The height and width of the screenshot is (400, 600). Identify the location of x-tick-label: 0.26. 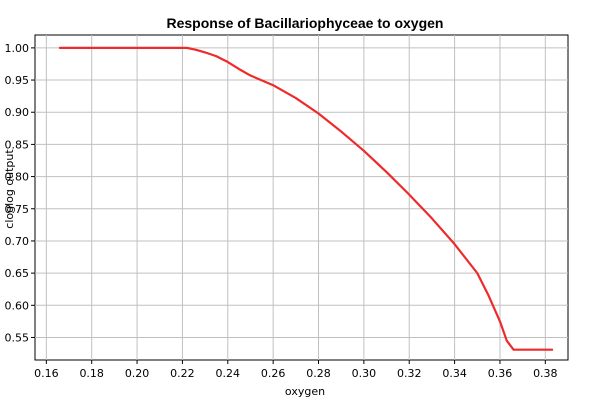
(273, 373).